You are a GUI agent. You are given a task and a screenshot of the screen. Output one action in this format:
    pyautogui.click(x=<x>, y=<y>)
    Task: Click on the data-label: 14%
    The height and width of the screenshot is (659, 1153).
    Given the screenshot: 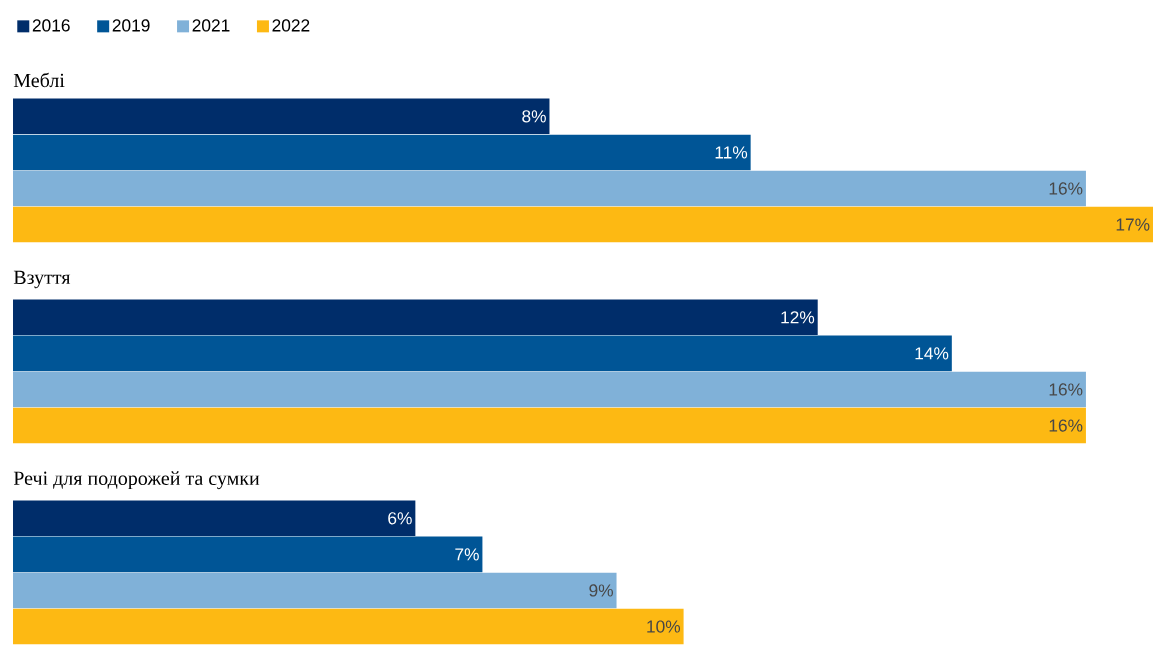 What is the action you would take?
    pyautogui.click(x=932, y=353)
    